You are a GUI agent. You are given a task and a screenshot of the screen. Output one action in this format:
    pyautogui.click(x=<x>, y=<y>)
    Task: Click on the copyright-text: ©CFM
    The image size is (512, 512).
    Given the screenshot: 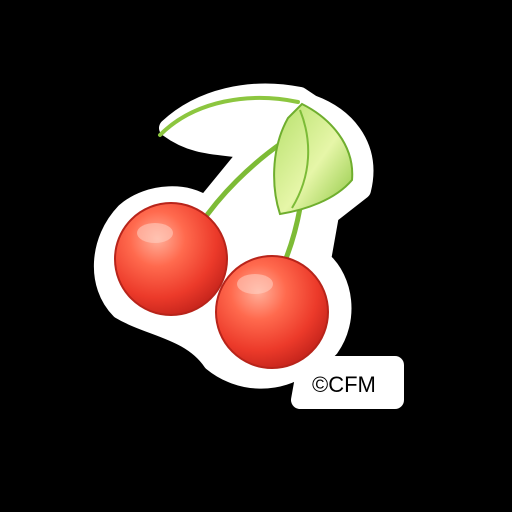 What is the action you would take?
    pyautogui.click(x=344, y=384)
    